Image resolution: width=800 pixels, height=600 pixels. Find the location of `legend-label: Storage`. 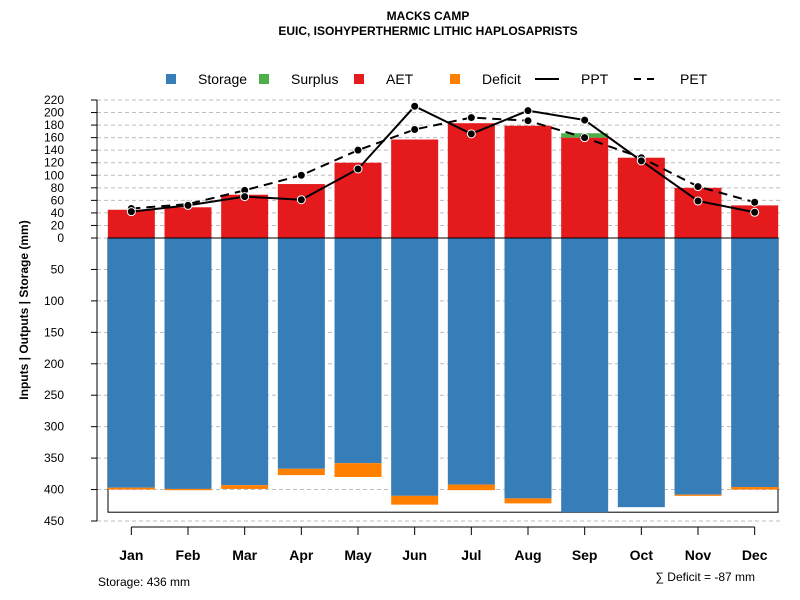

legend-label: Storage is located at coordinates (222, 79).